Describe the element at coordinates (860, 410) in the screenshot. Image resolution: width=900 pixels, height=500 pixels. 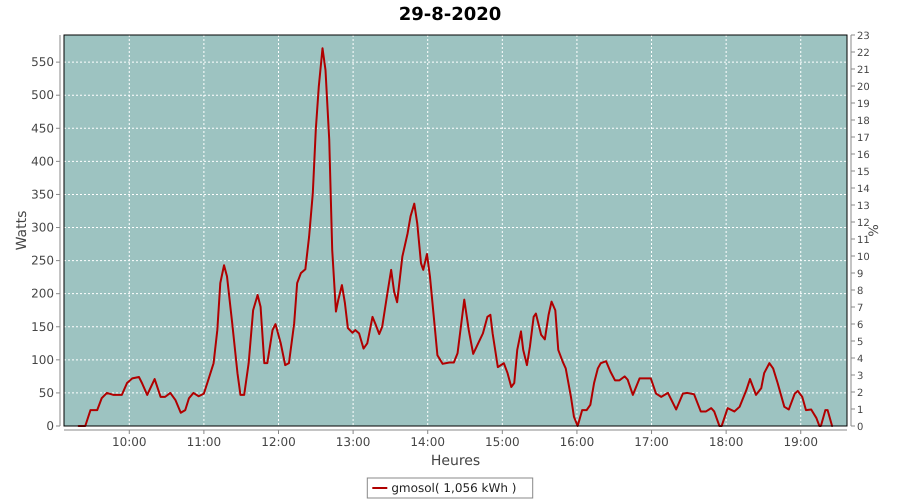
I see `y2-tick-label: 1` at that location.